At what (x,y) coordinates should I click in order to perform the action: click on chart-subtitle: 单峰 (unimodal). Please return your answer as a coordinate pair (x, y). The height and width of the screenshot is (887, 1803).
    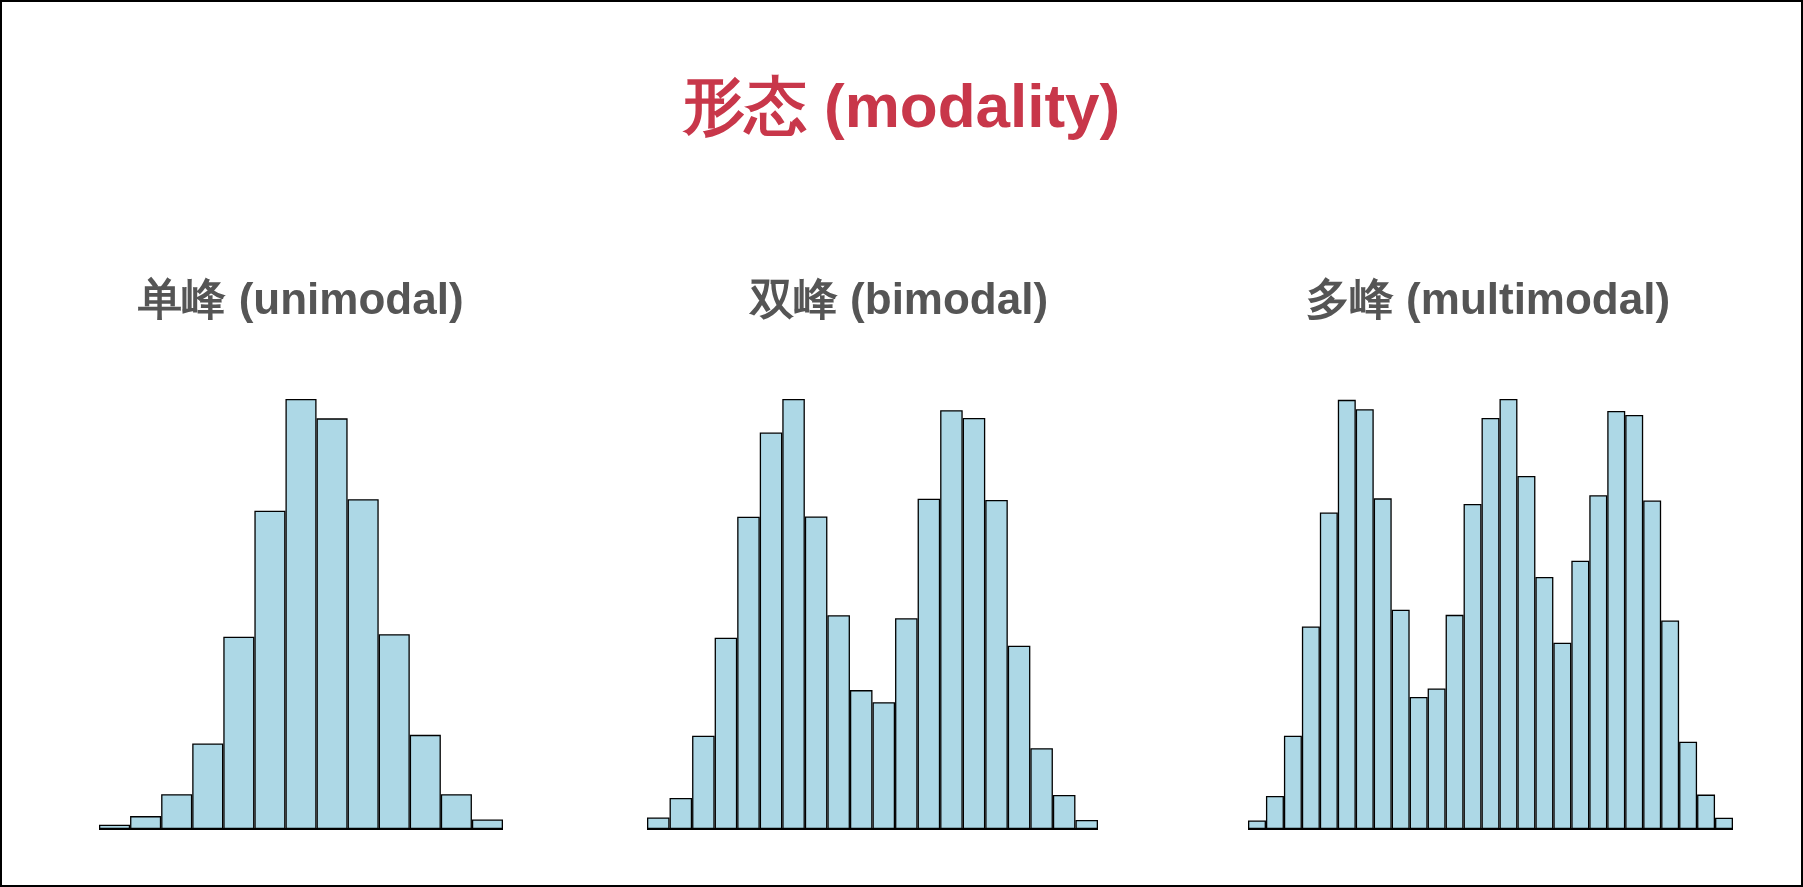
    Looking at the image, I should click on (301, 299).